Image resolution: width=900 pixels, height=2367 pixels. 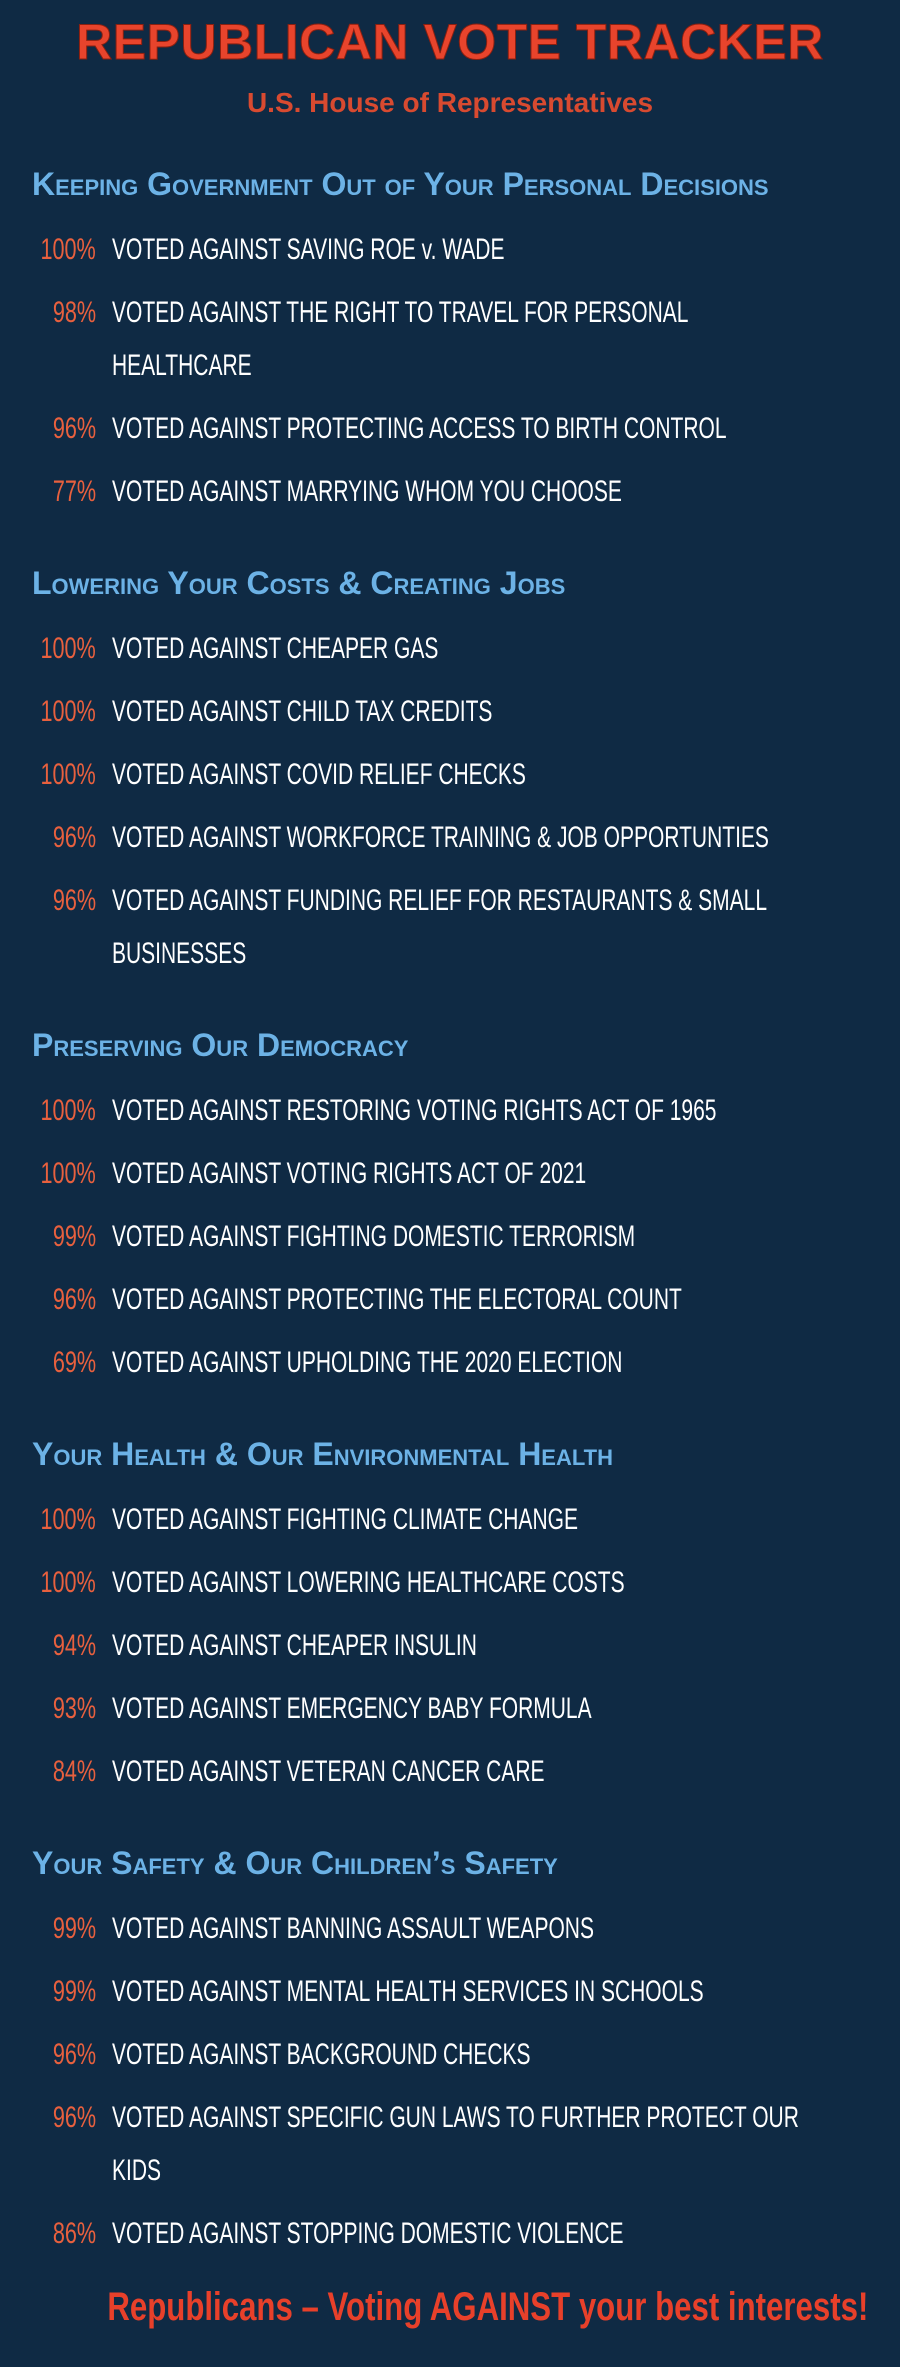 What do you see at coordinates (74, 312) in the screenshot?
I see `vote-percent: 98%` at bounding box center [74, 312].